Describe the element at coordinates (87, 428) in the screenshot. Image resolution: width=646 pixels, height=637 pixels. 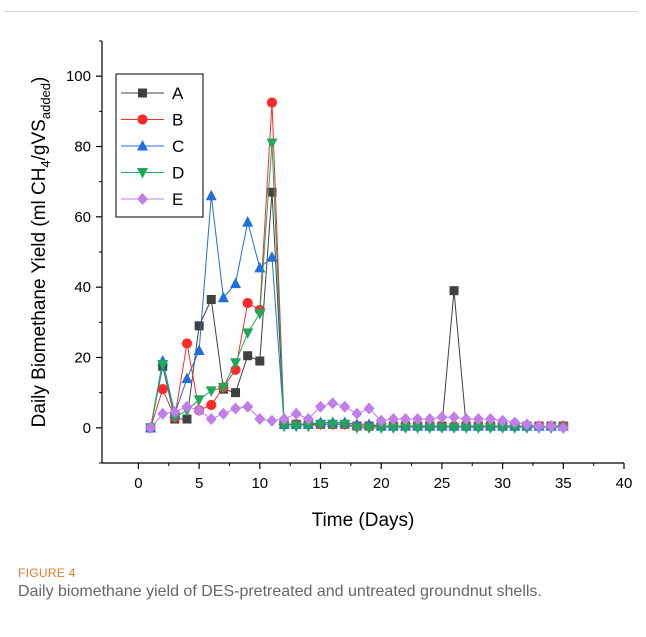
I see `y-tick-label: 0` at that location.